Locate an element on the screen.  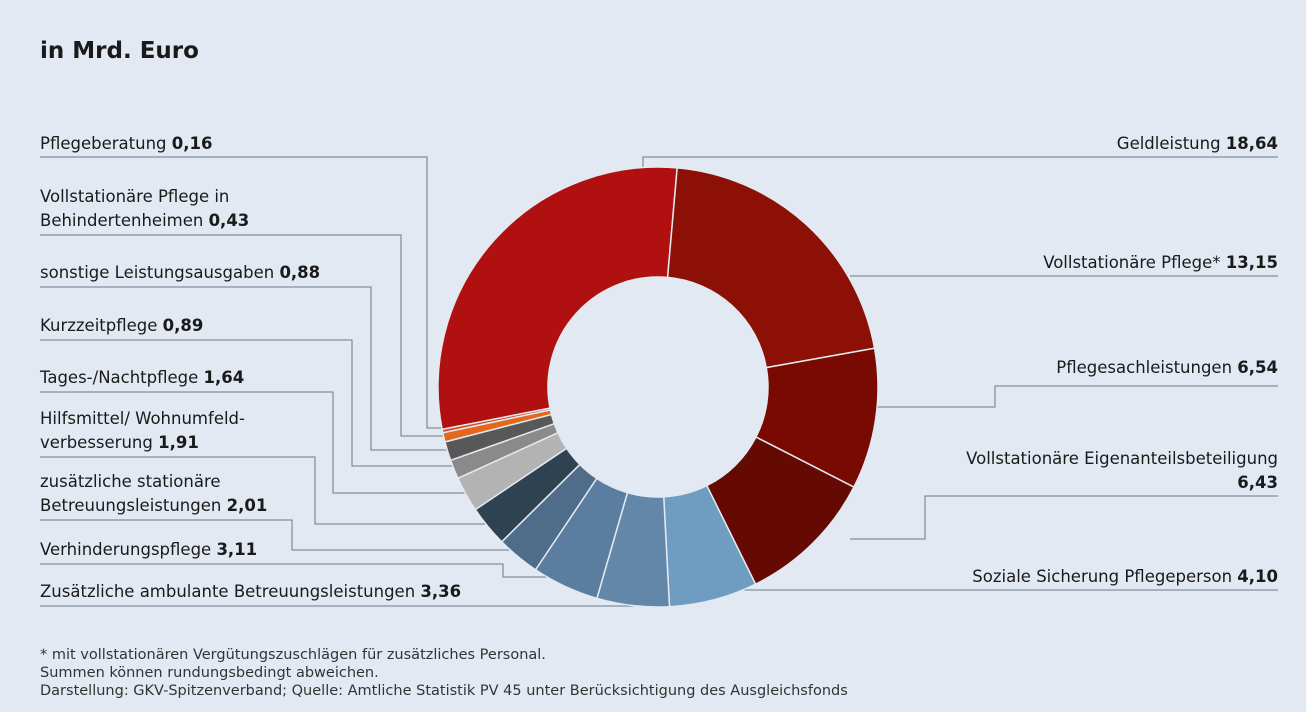
label-pflegesachleistungen: Pflegesachleistungen 6,54 is located at coordinates (1167, 367).